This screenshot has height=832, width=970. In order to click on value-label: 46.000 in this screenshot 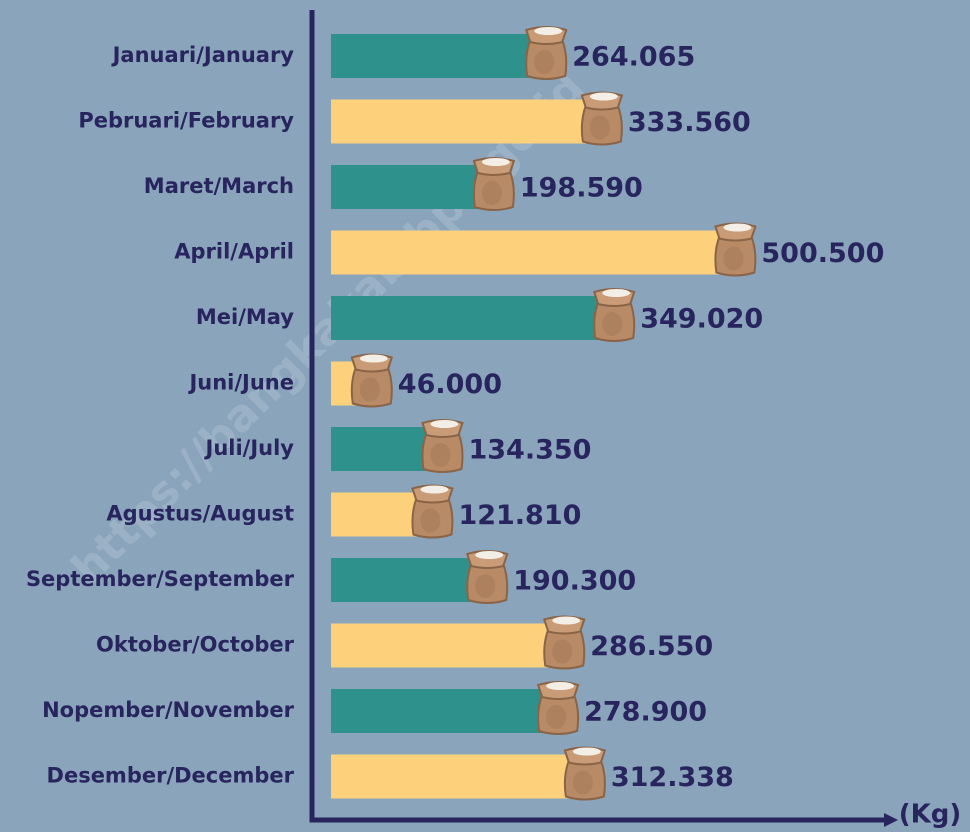, I will do `click(450, 384)`.